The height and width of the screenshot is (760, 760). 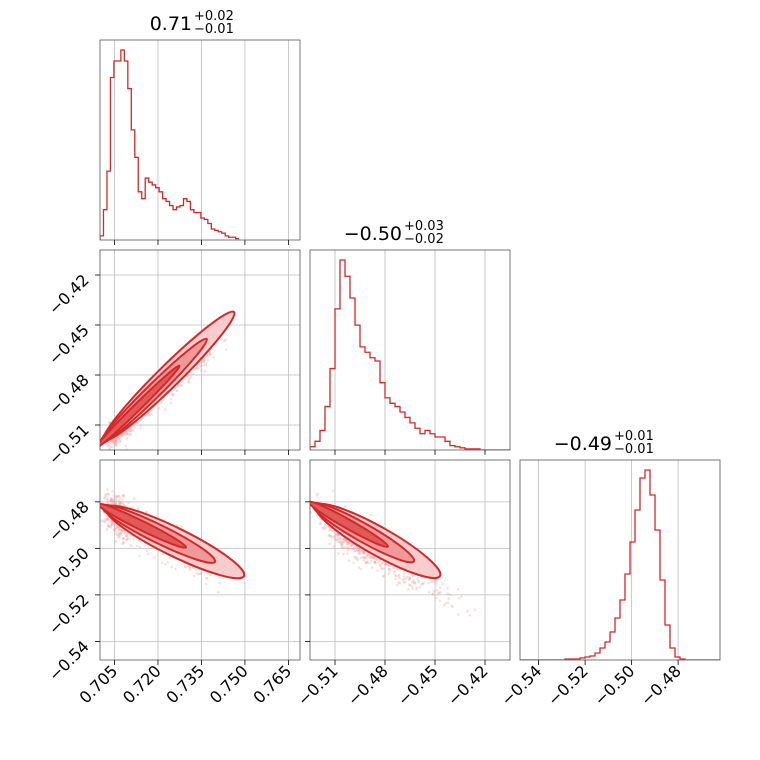 I want to click on histogram-panel-1: −0.50 +0.03−0.02, so click(x=410, y=337).